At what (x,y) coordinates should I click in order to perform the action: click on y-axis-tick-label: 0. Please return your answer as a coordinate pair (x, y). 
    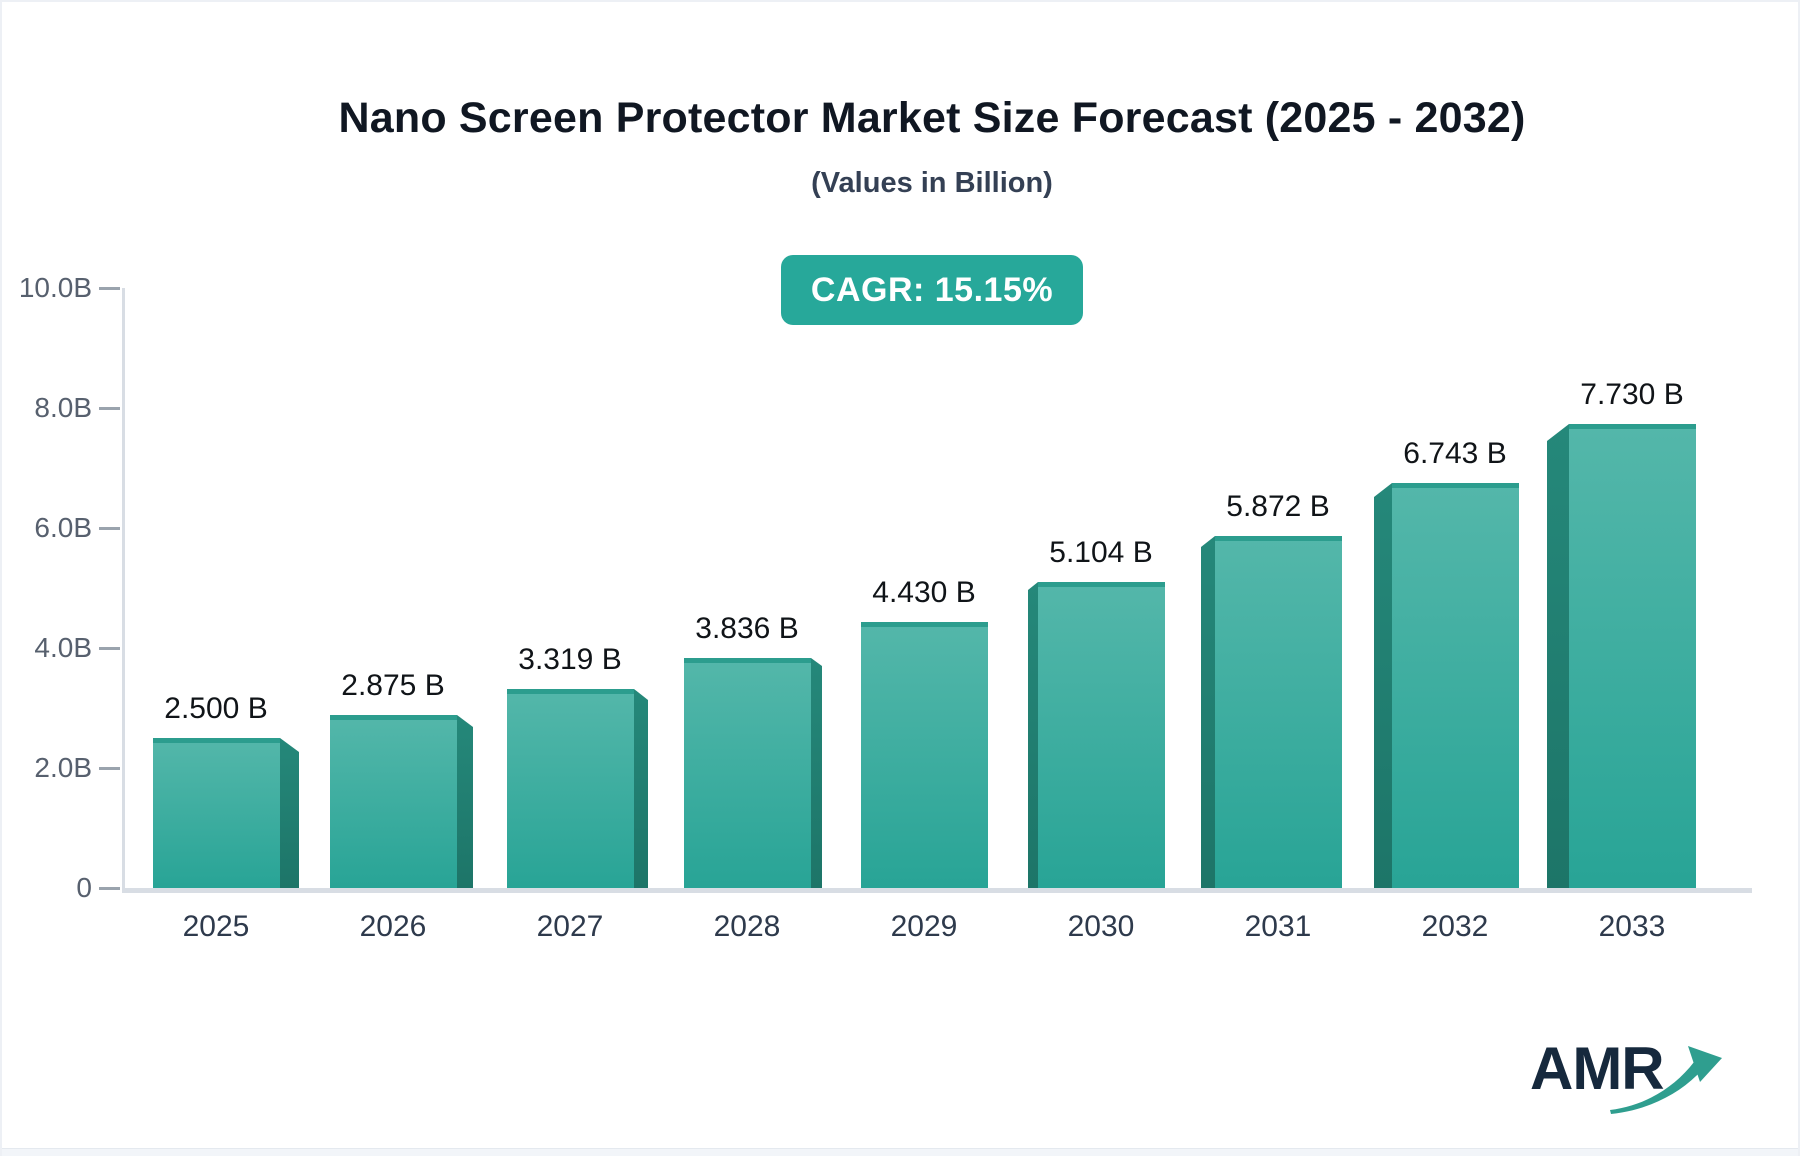
    Looking at the image, I should click on (84, 887).